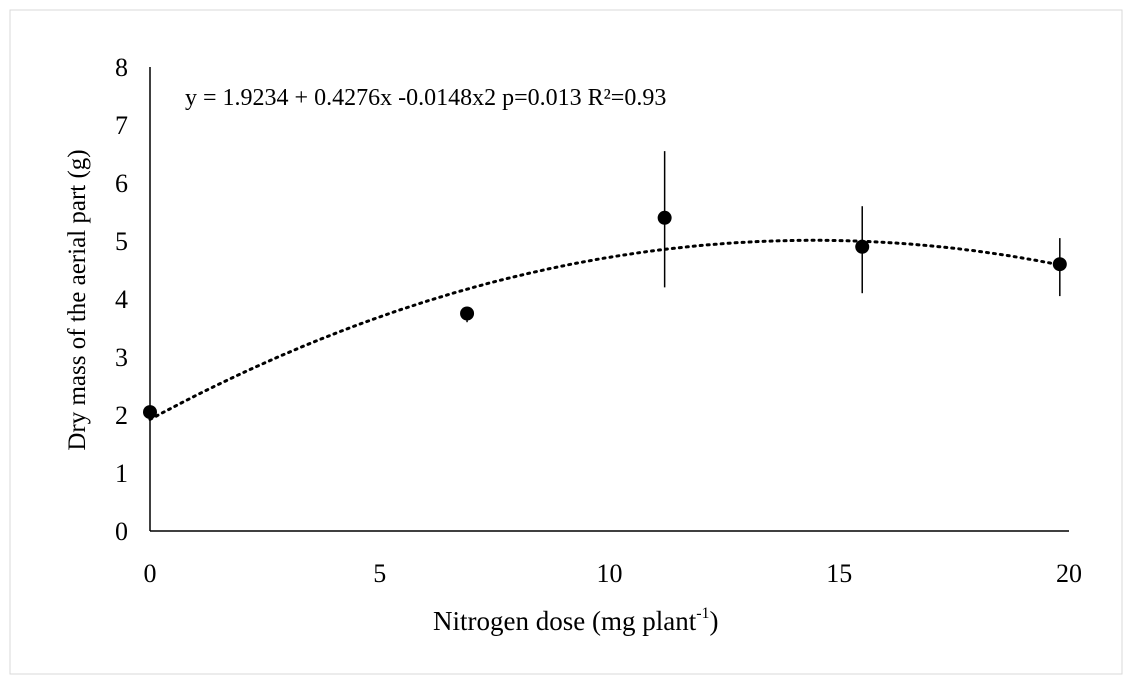 This screenshot has width=1132, height=689. I want to click on y-tick-label: 8, so click(121, 67).